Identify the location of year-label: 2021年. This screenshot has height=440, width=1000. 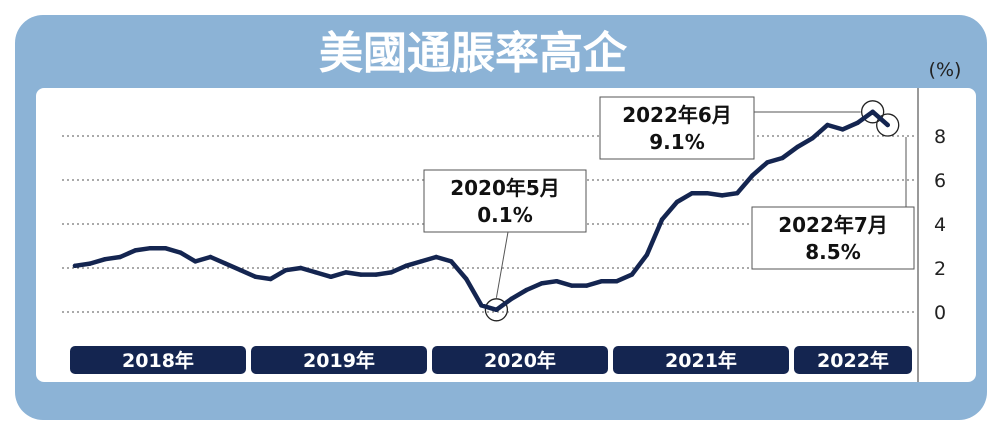
(701, 360).